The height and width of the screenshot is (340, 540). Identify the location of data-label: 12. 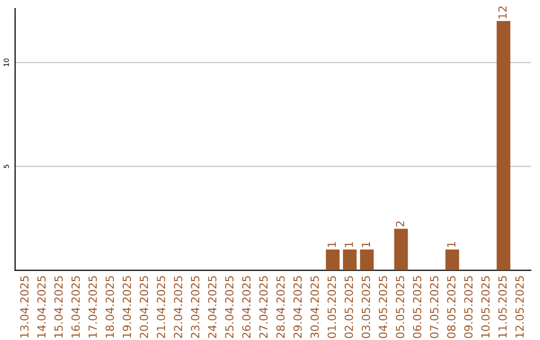
(502, 12).